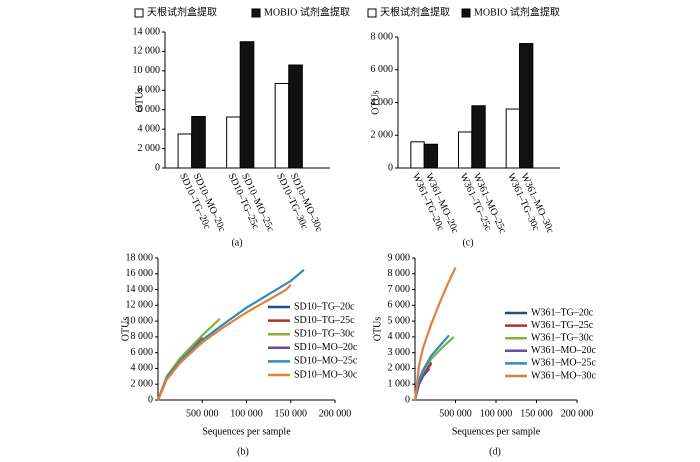  Describe the element at coordinates (562, 325) in the screenshot. I see `legend-label: W361–TG–25c` at that location.